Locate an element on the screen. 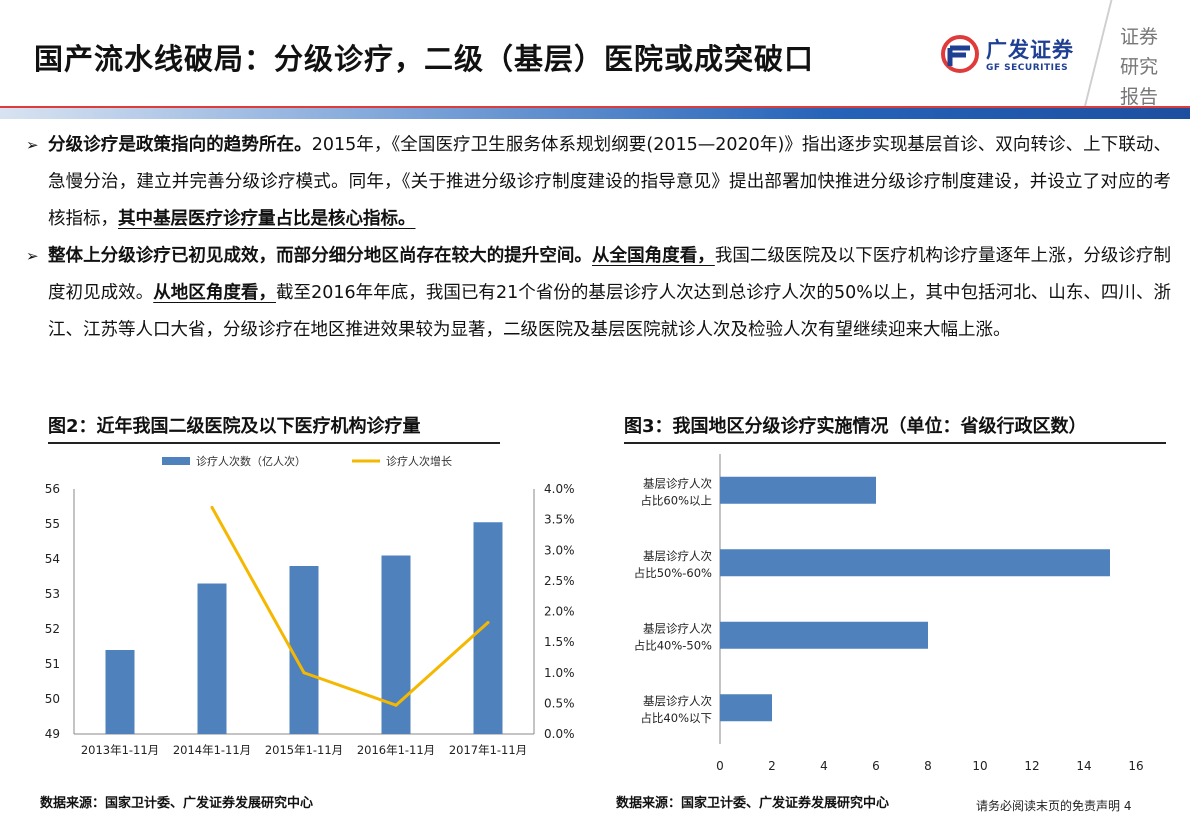 The image size is (1190, 824). y-tick-label: 53 is located at coordinates (52, 594).